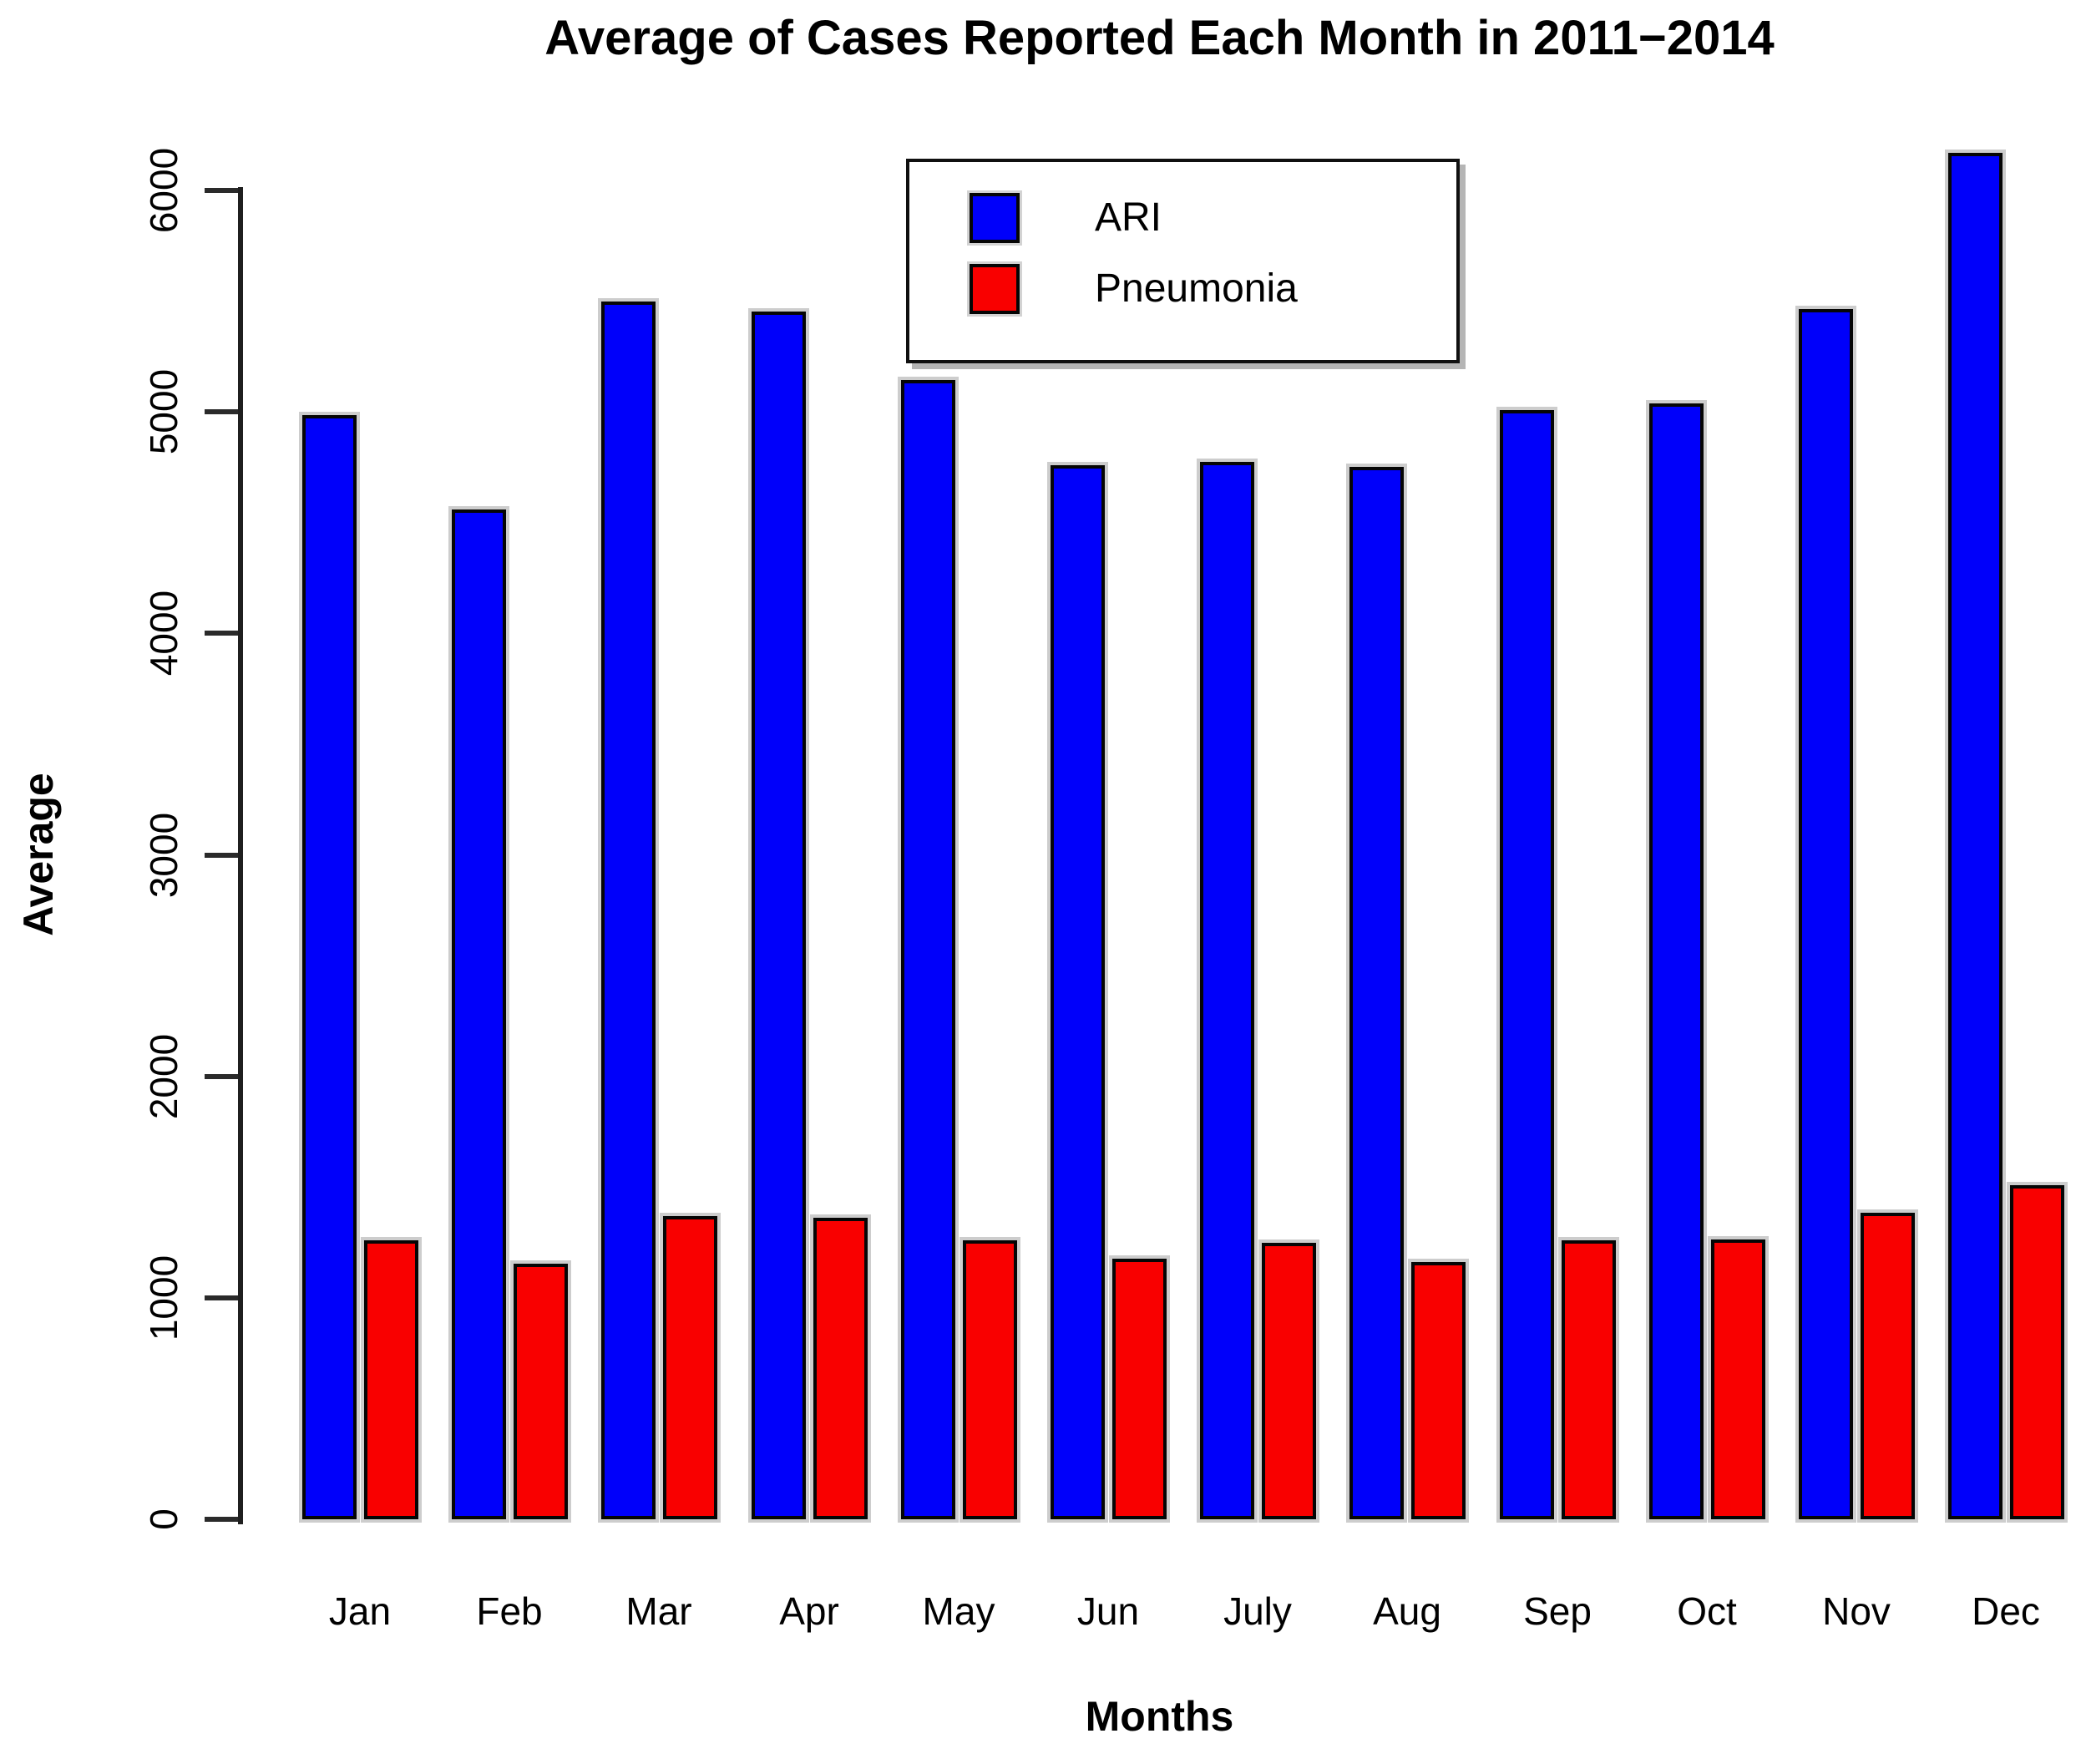 This screenshot has height=1764, width=2081. What do you see at coordinates (541, 1391) in the screenshot?
I see `bar-pneumonia-feb` at bounding box center [541, 1391].